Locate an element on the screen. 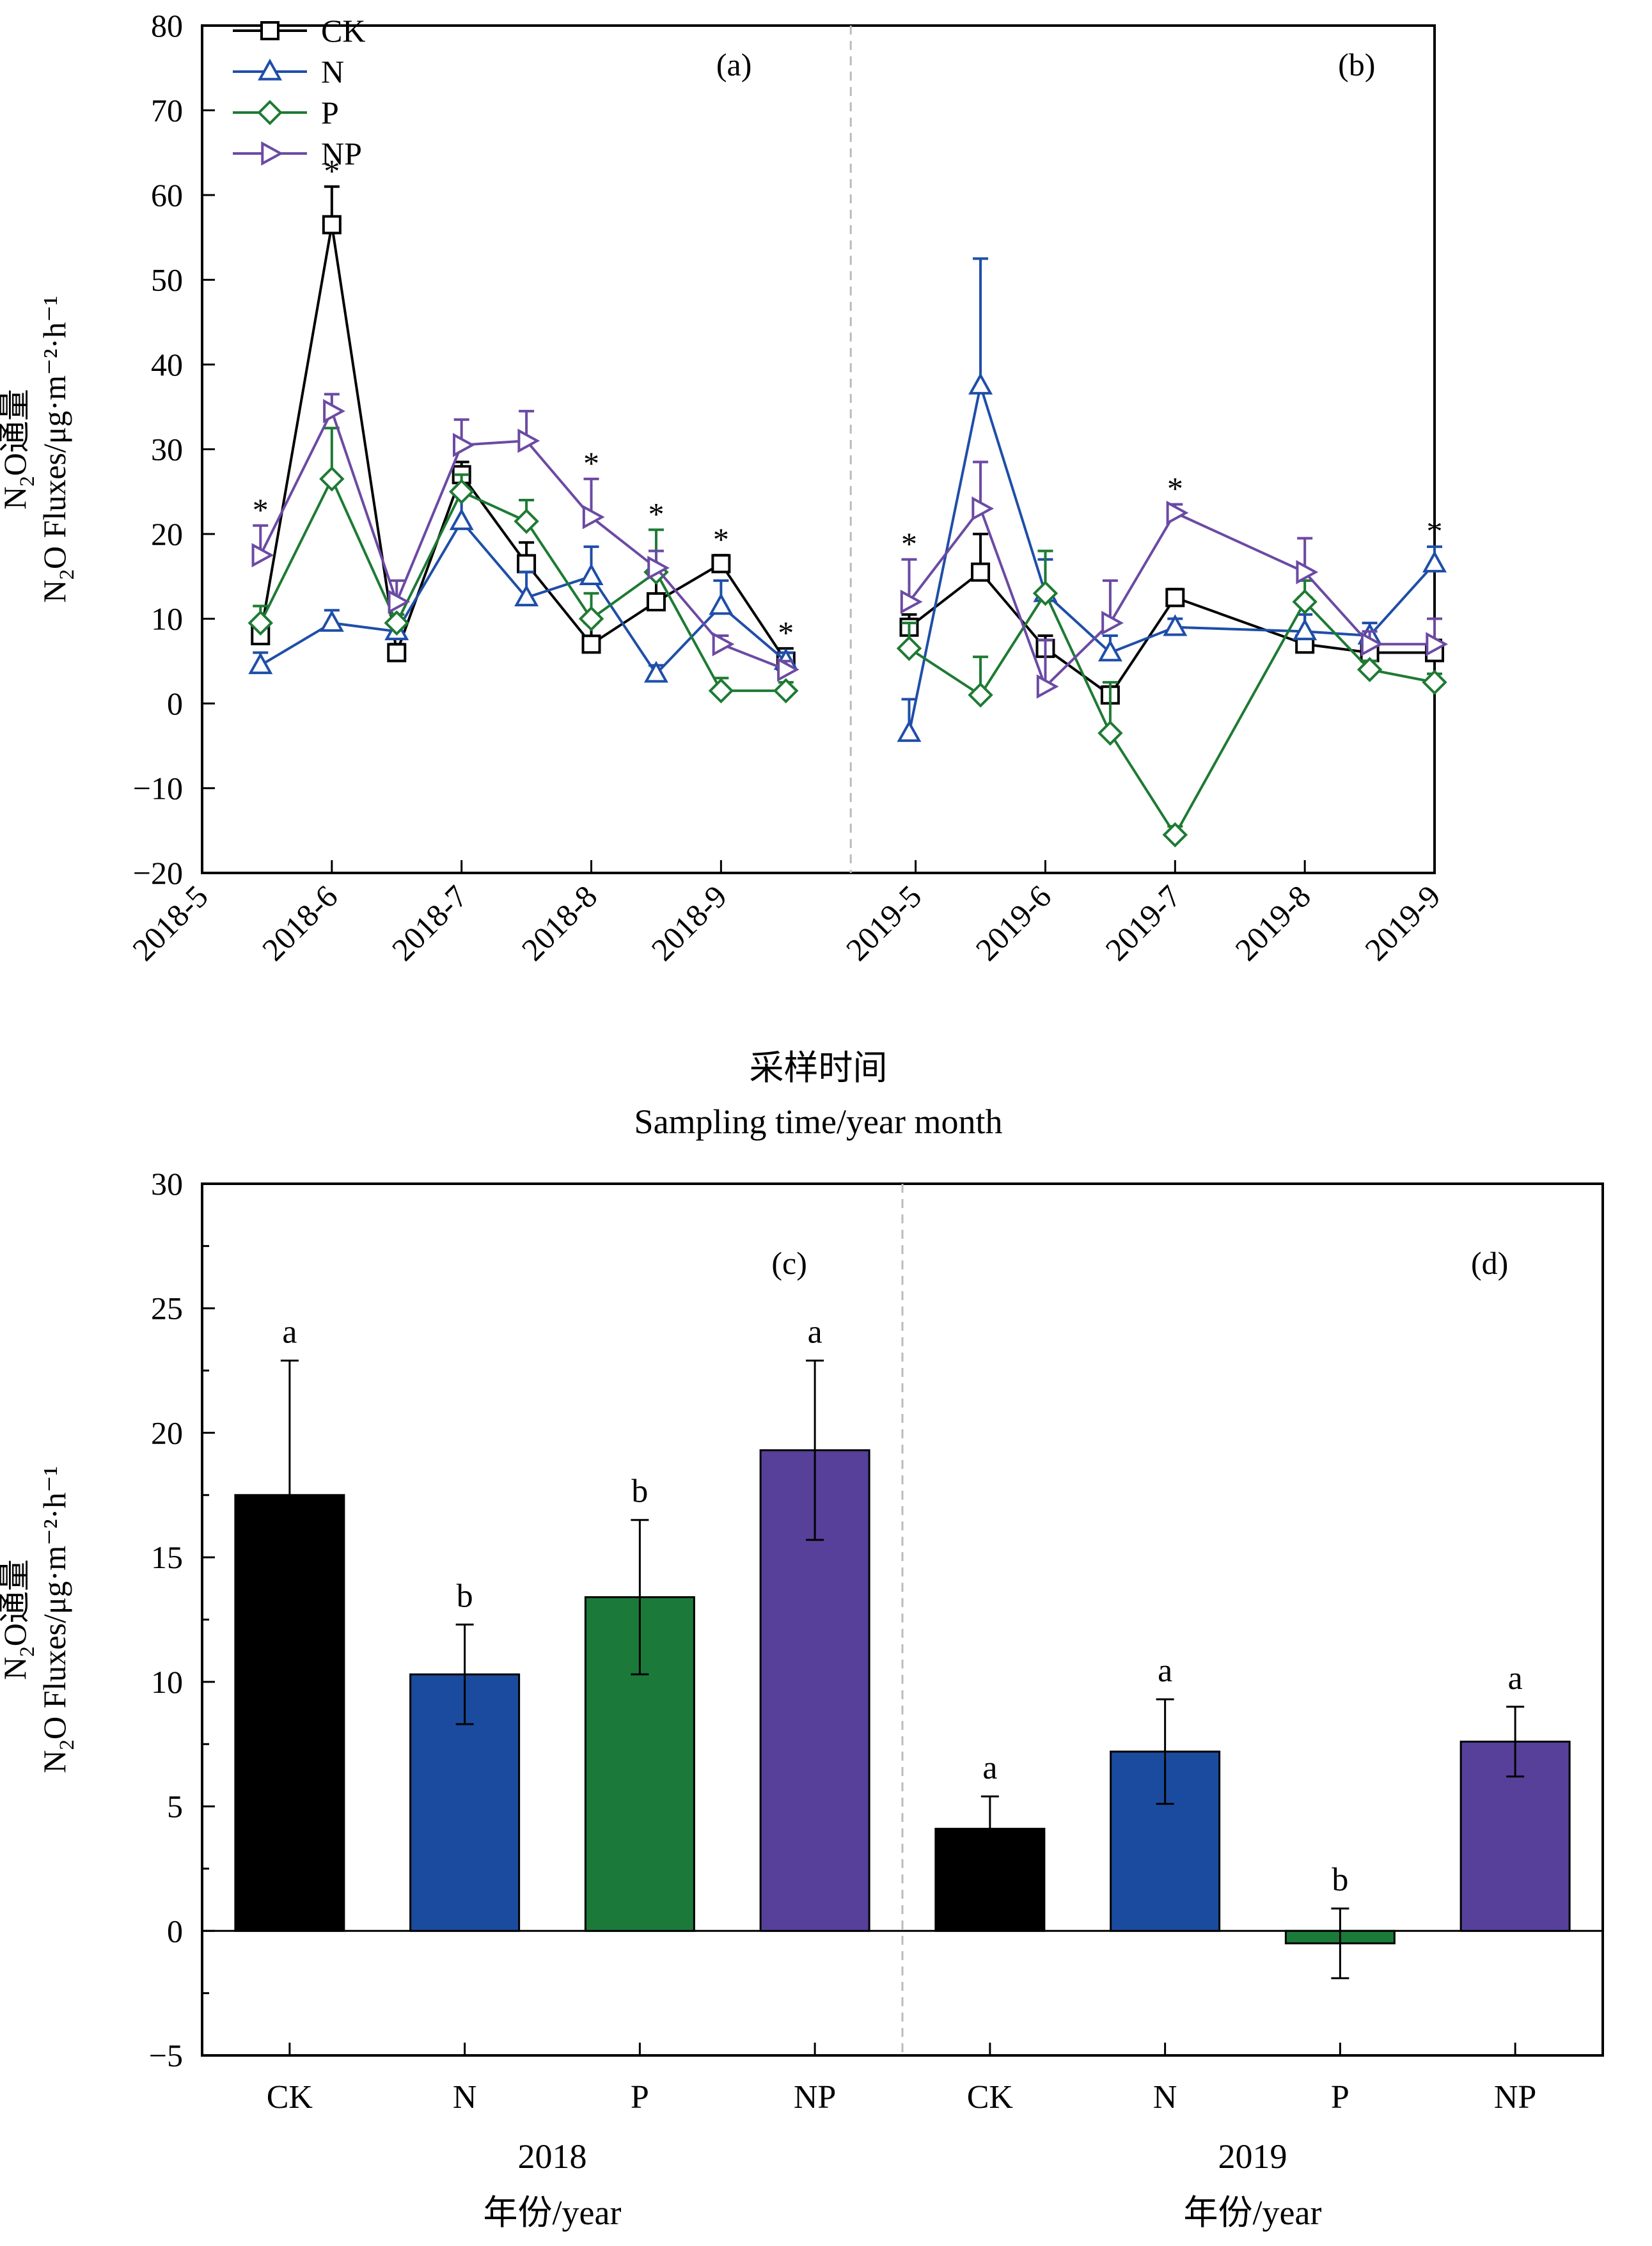 The image size is (1652, 2246). legend-label-N: N is located at coordinates (332, 72).